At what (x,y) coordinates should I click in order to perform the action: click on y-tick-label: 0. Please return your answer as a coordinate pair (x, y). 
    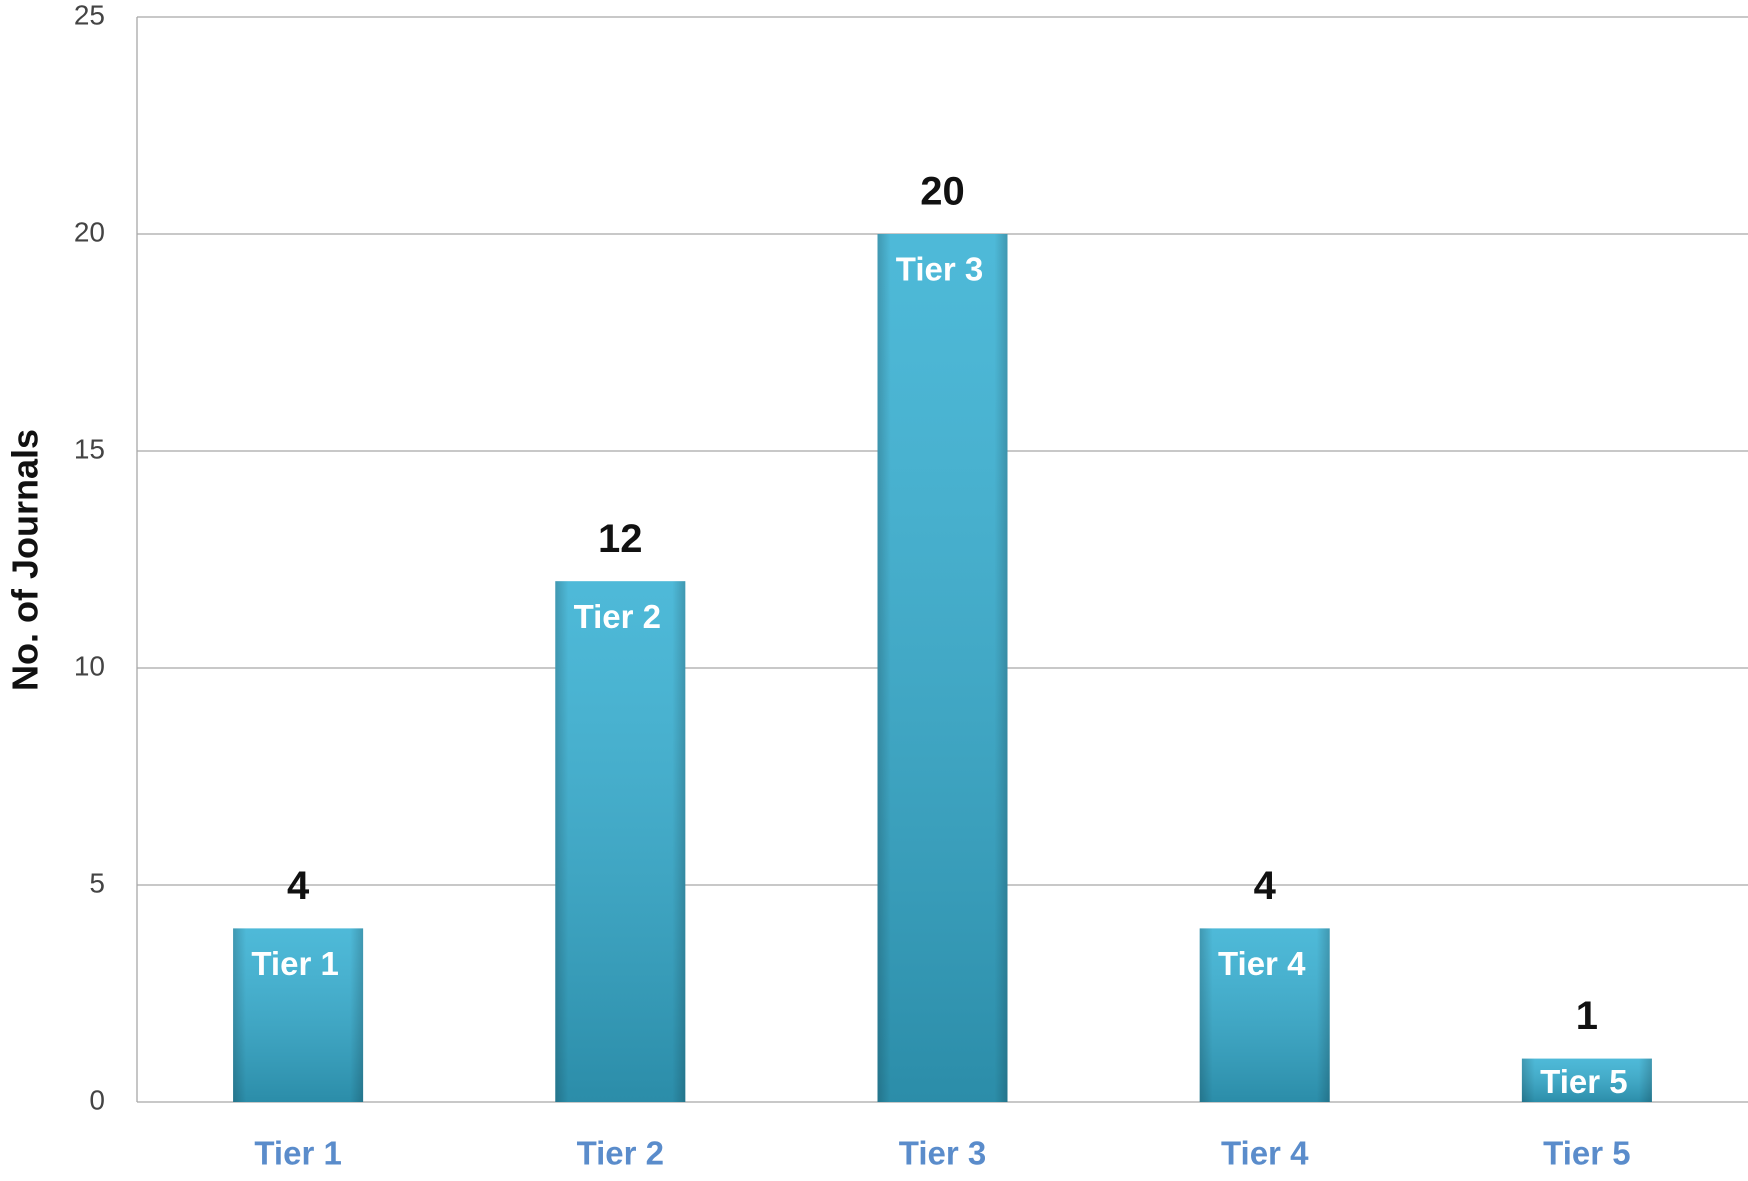
    Looking at the image, I should click on (97, 1099).